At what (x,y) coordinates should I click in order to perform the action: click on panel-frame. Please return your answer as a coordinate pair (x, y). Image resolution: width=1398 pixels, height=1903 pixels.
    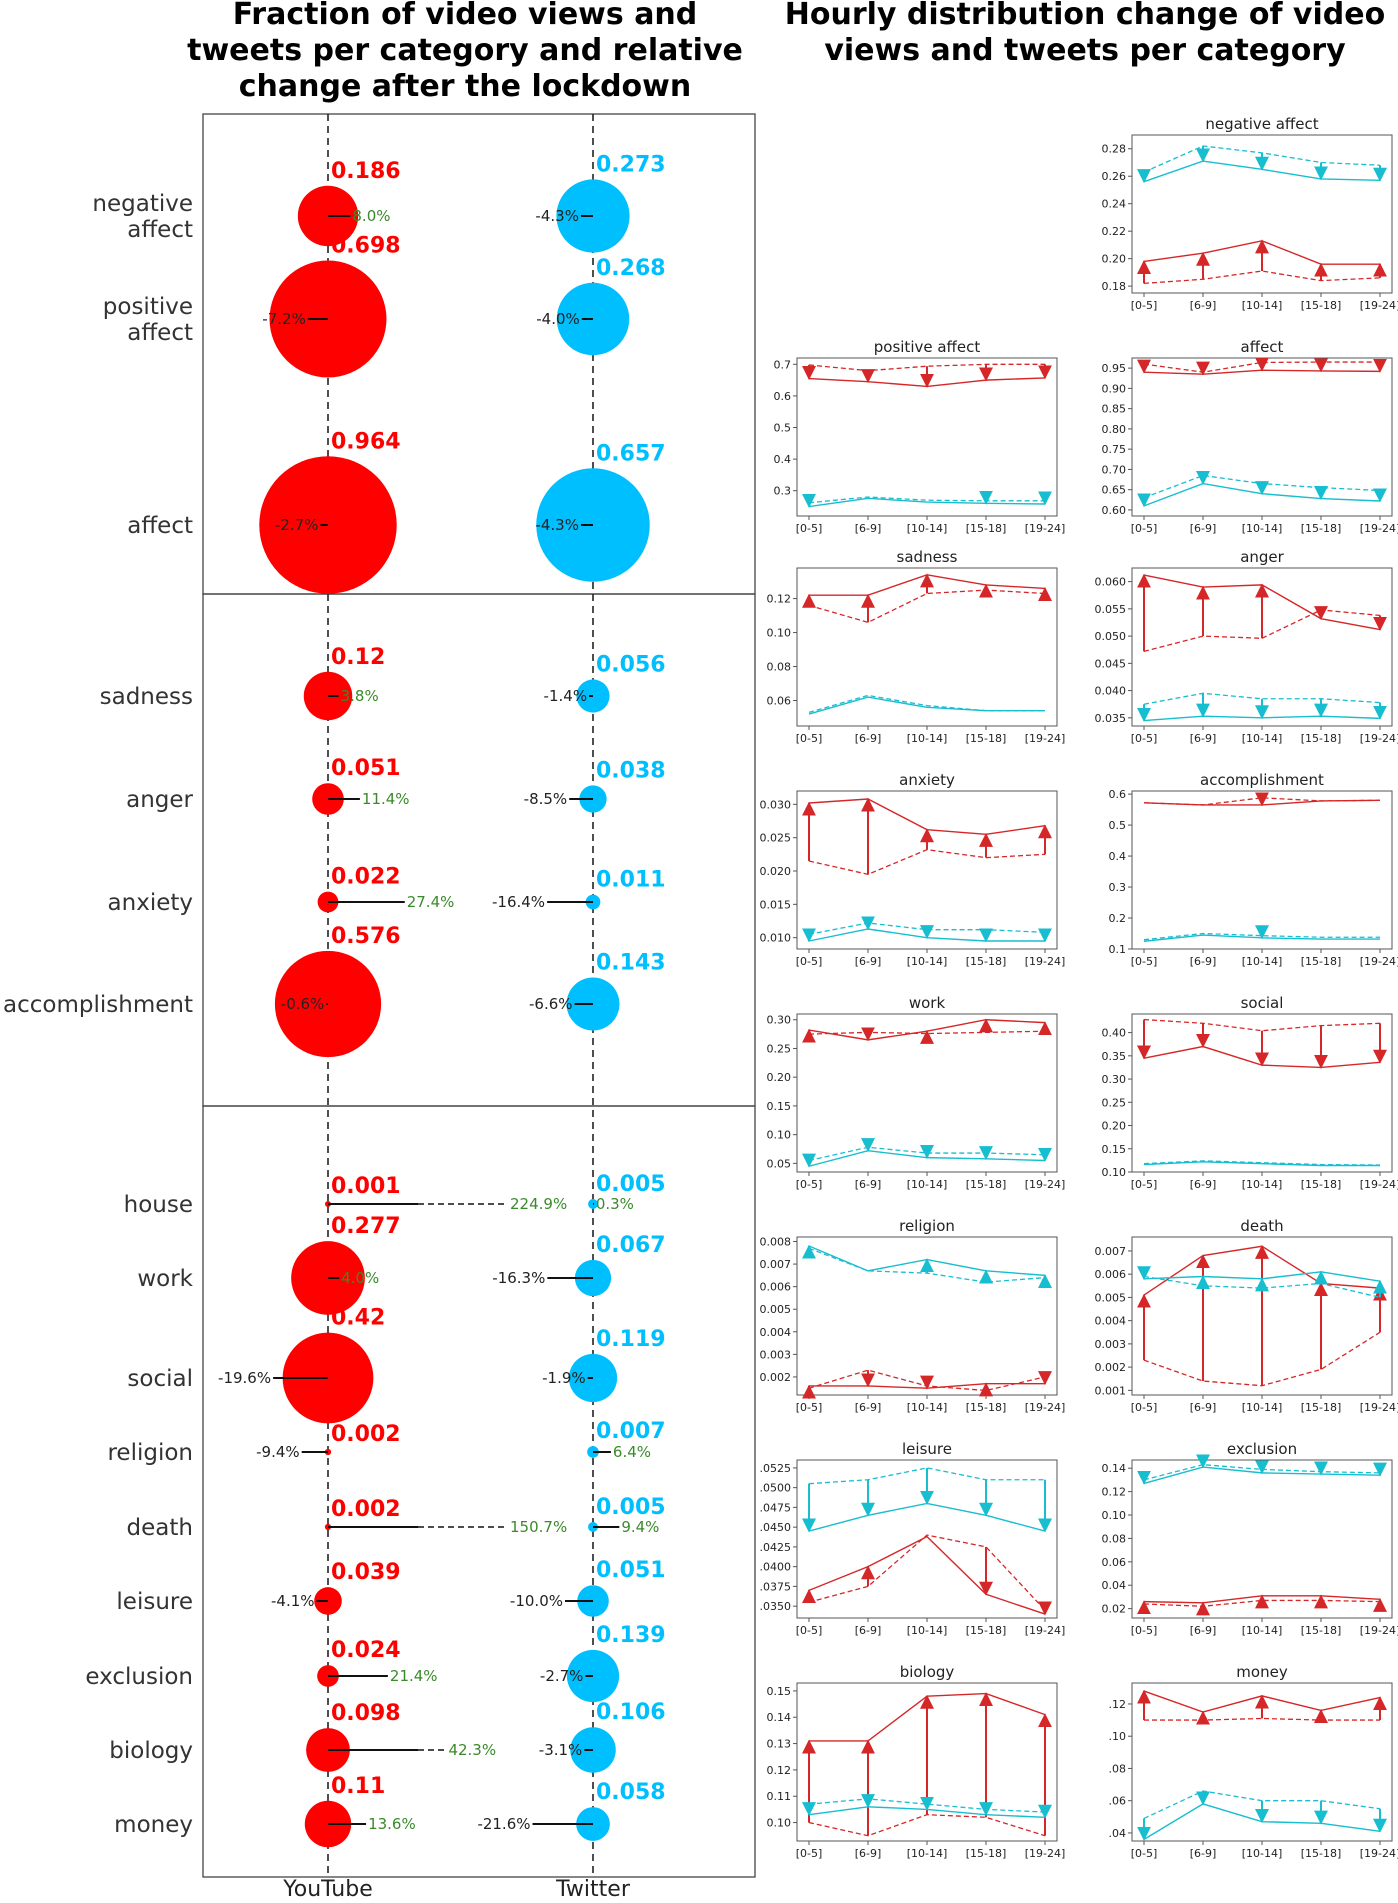
    Looking at the image, I should click on (1262, 1539).